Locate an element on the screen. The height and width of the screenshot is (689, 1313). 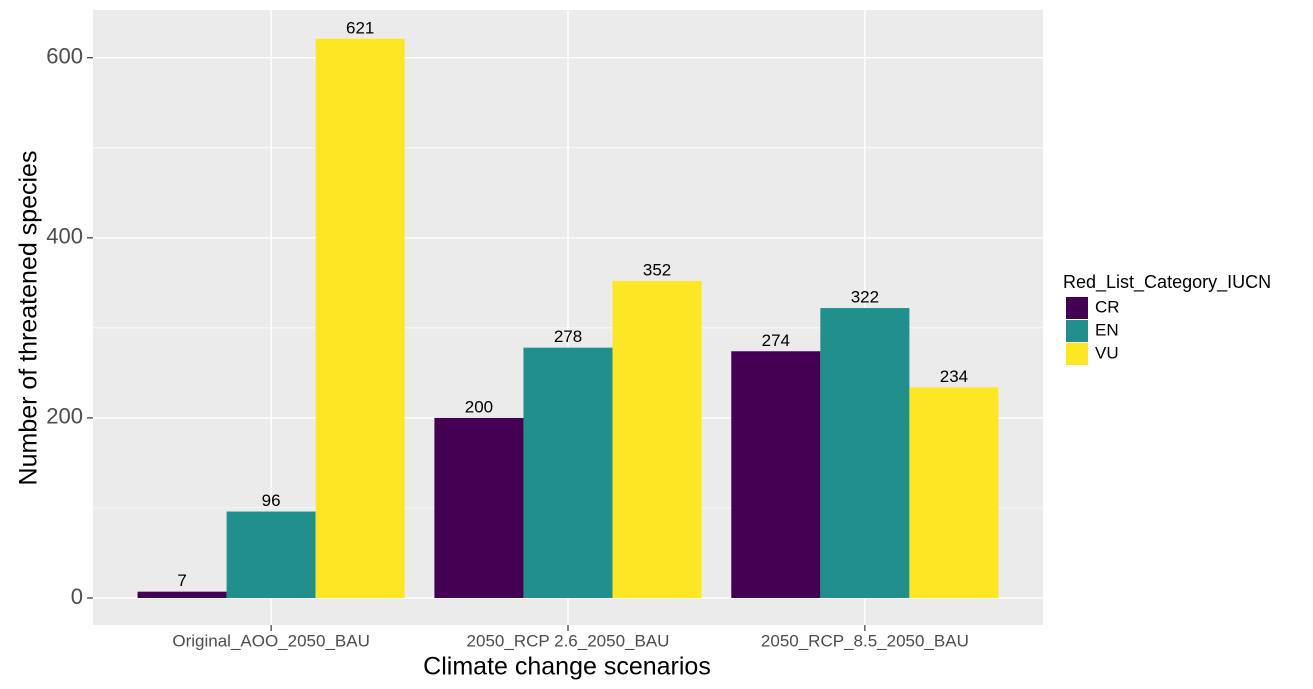
data-label: 322 is located at coordinates (865, 297).